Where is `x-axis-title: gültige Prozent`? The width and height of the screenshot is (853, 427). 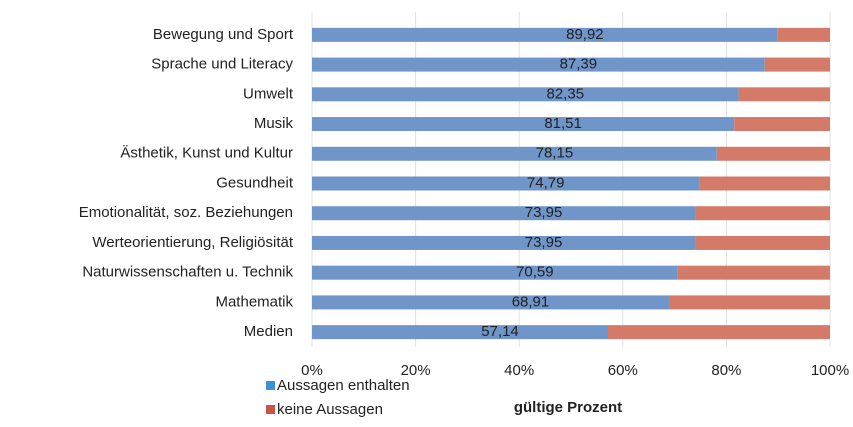 x-axis-title: gültige Prozent is located at coordinates (568, 407).